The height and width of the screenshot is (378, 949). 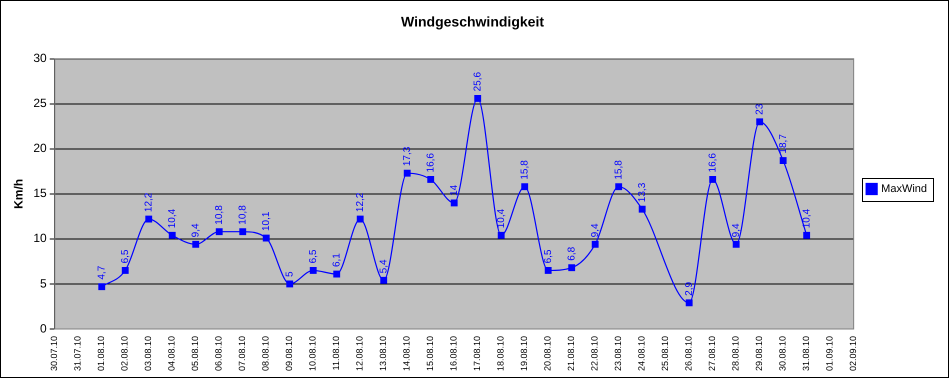 I want to click on chart-title: Windgeschwindigkeit, so click(x=472, y=21).